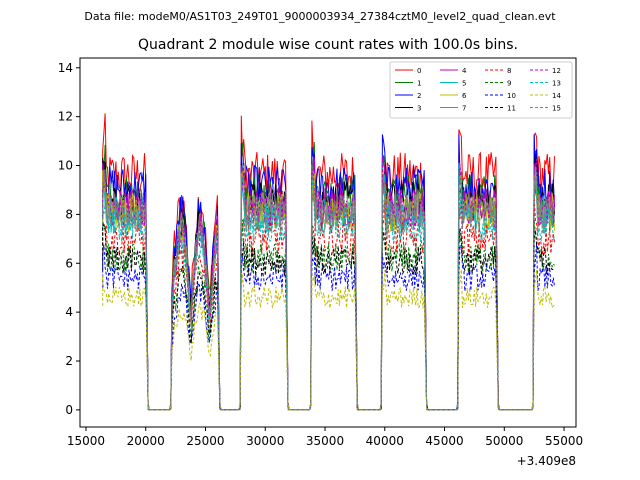  What do you see at coordinates (504, 441) in the screenshot?
I see `x-tick-label: 50000` at bounding box center [504, 441].